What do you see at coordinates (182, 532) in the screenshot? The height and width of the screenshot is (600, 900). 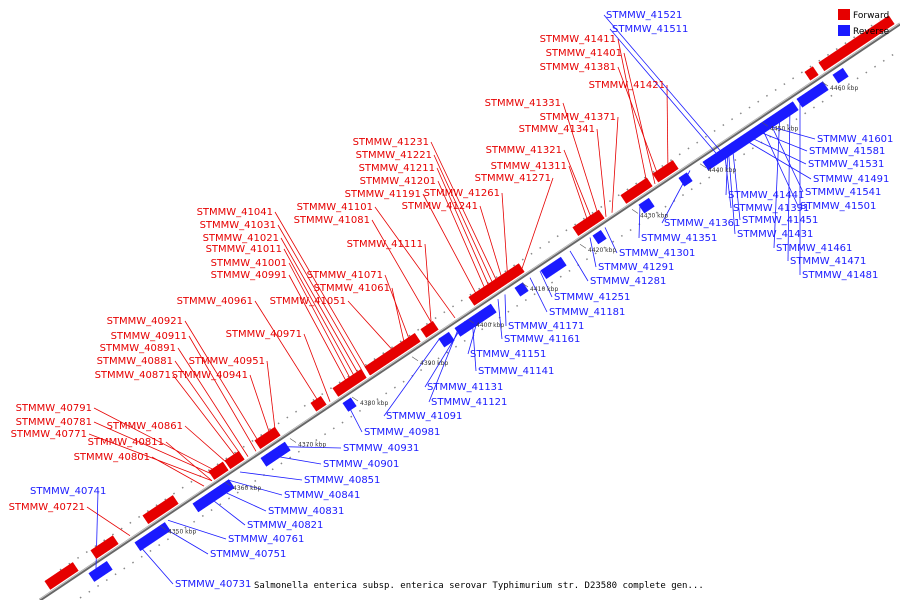 I see `kbp-tick-label: 4350 kbp` at bounding box center [182, 532].